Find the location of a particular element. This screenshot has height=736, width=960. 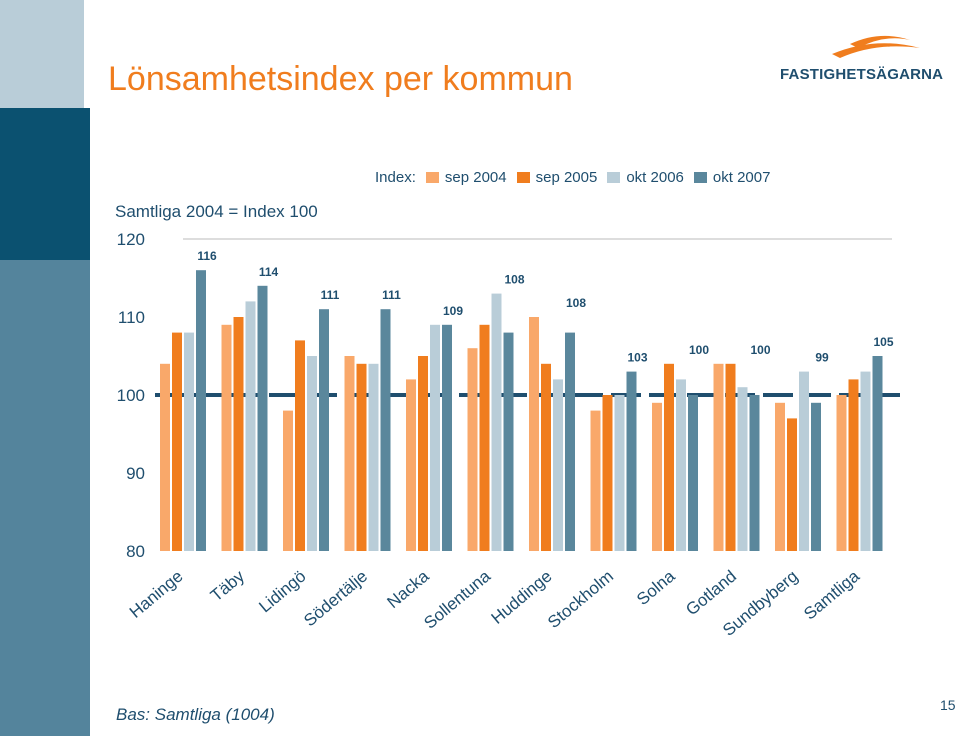

logo-text: FASTIGHETSÄGARNA is located at coordinates (862, 74).